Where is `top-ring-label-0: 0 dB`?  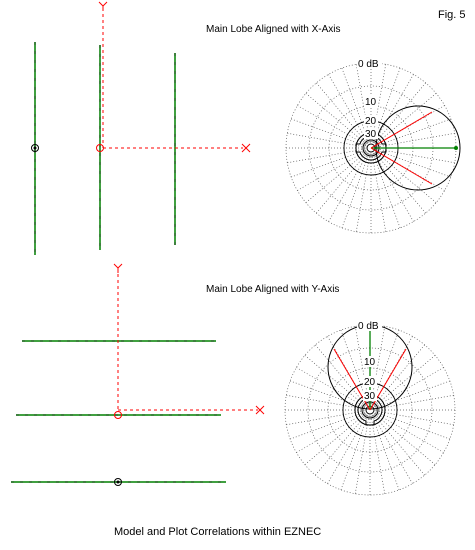 top-ring-label-0: 0 dB is located at coordinates (368, 64).